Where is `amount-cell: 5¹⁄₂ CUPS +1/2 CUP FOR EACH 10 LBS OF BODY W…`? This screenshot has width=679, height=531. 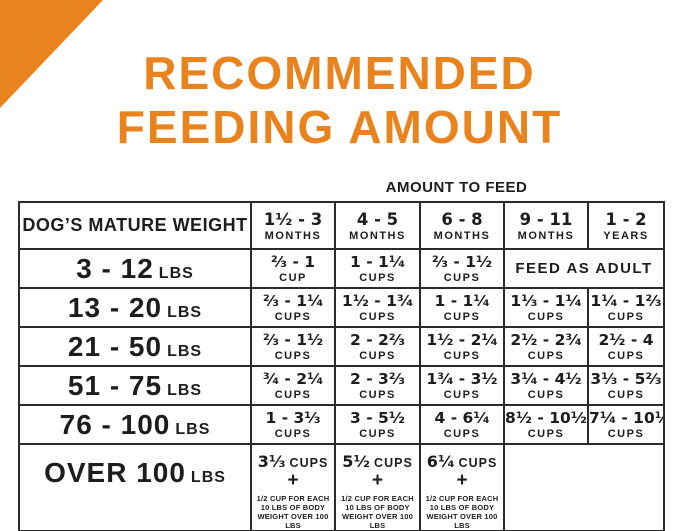 amount-cell: 5¹⁄₂ CUPS +1/2 CUP FOR EACH 10 LBS OF BODY W… is located at coordinates (377, 487).